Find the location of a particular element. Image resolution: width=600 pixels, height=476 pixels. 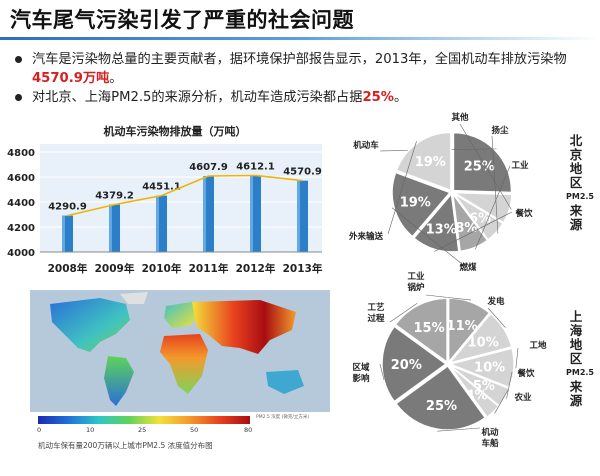

slice-pct-label: 13% is located at coordinates (441, 229).